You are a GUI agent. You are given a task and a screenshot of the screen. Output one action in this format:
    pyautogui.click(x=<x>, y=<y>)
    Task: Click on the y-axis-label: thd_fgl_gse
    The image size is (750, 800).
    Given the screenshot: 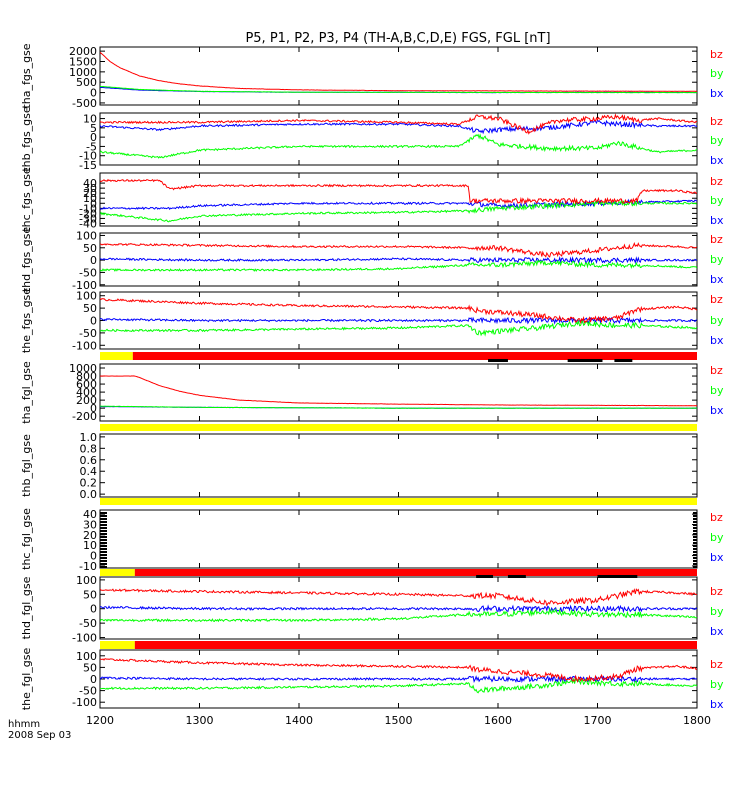 What is the action you would take?
    pyautogui.click(x=26, y=607)
    